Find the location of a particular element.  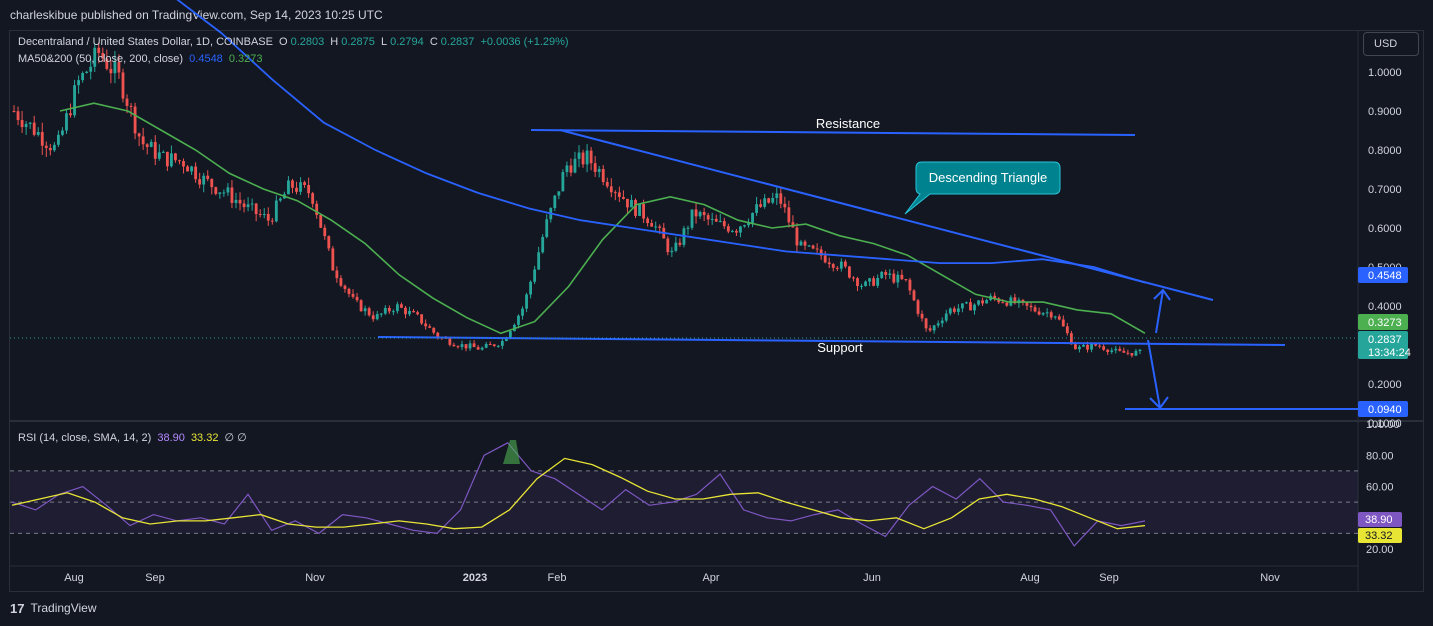

change-value: +0.0036 (+1.29%) is located at coordinates (524, 42).